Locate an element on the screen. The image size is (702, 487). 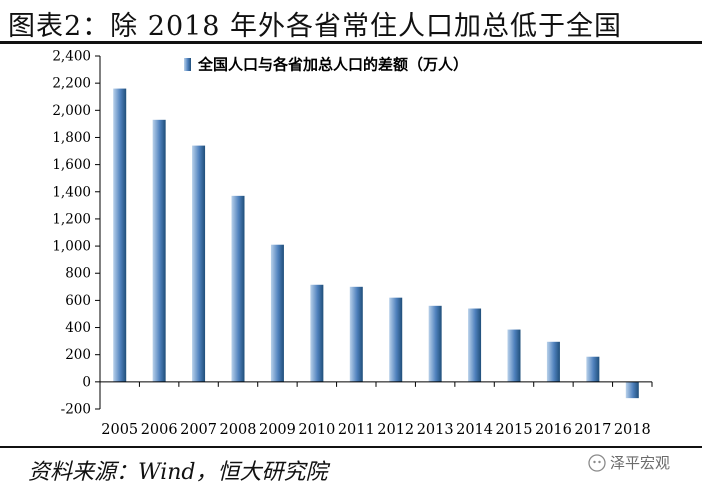
x-tick-label: 2006 is located at coordinates (159, 430).